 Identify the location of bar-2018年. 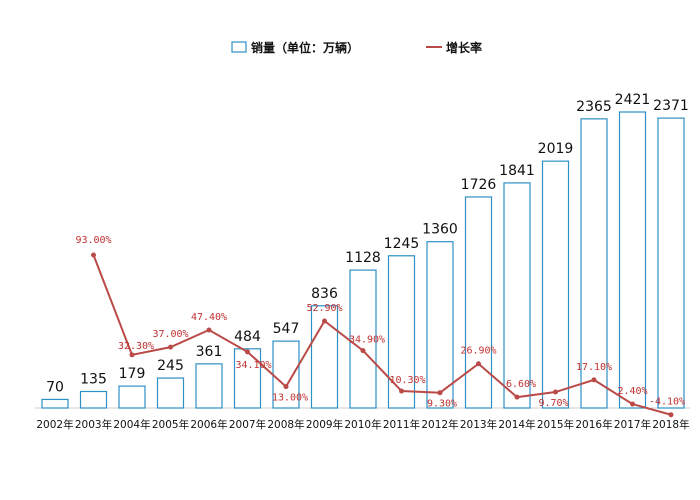
(671, 263).